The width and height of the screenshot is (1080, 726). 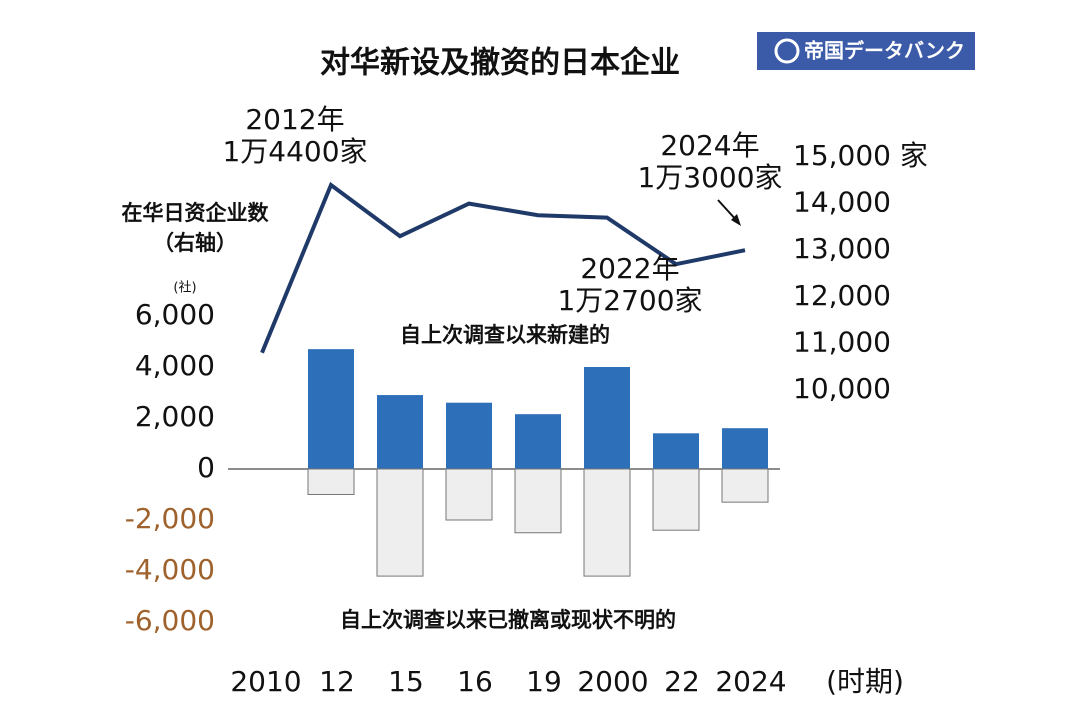 What do you see at coordinates (629, 300) in the screenshot?
I see `annotation: 1万2700家` at bounding box center [629, 300].